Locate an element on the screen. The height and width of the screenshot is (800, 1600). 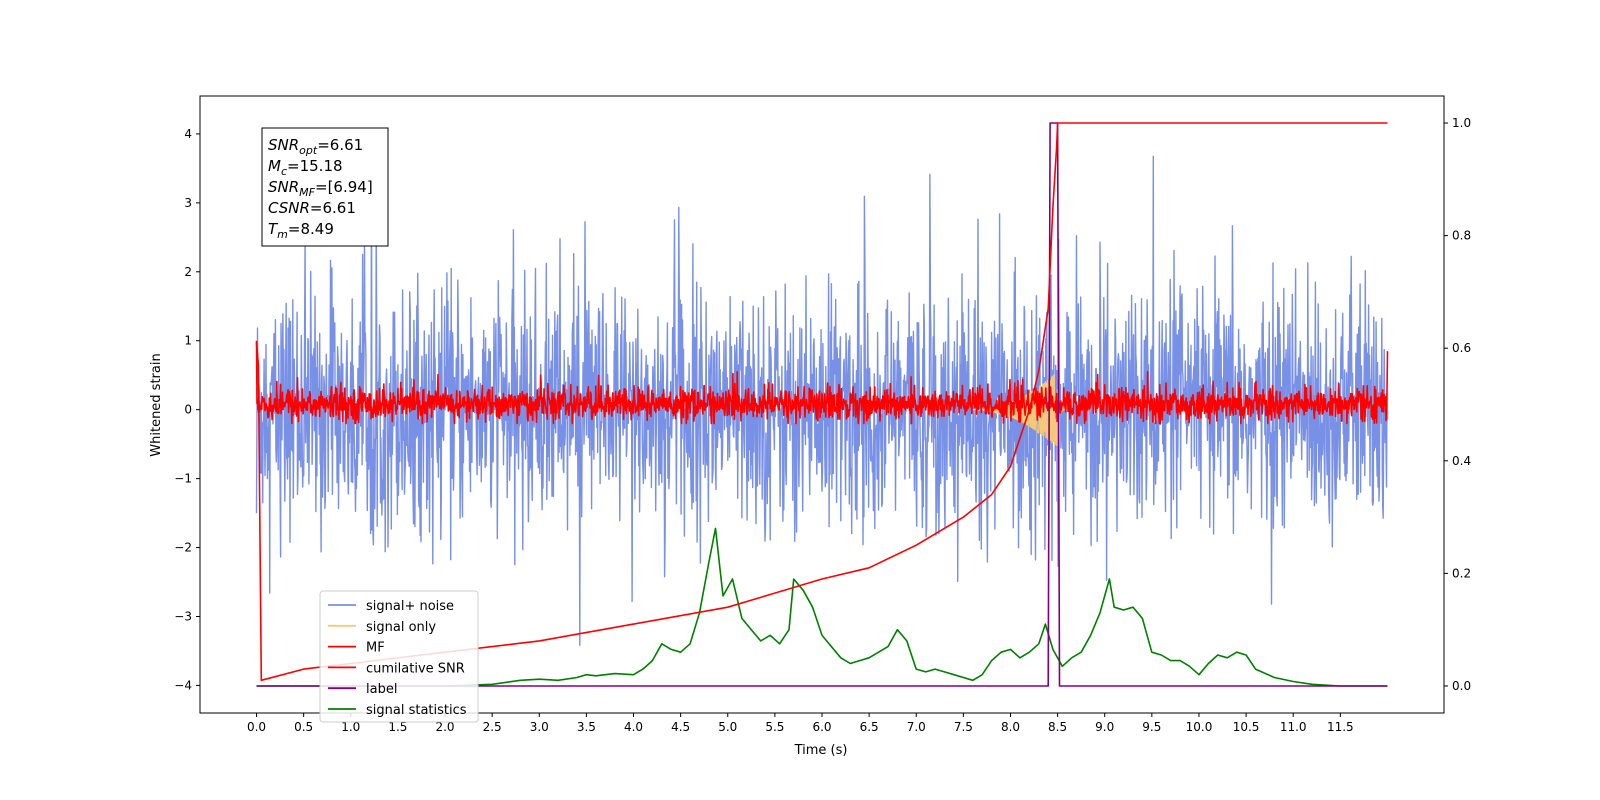
x-tick-label: 5.5 is located at coordinates (774, 727).